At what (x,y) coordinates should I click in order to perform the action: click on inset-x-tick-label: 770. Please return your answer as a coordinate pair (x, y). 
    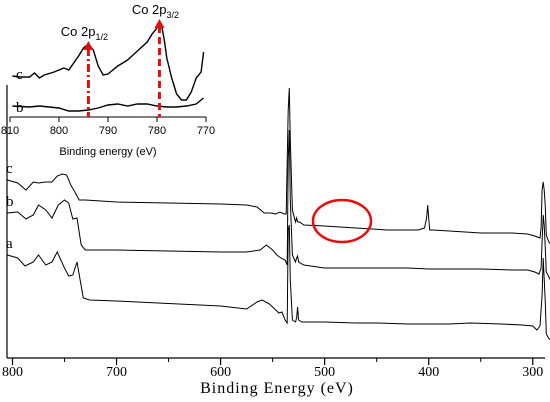
    Looking at the image, I should click on (206, 131).